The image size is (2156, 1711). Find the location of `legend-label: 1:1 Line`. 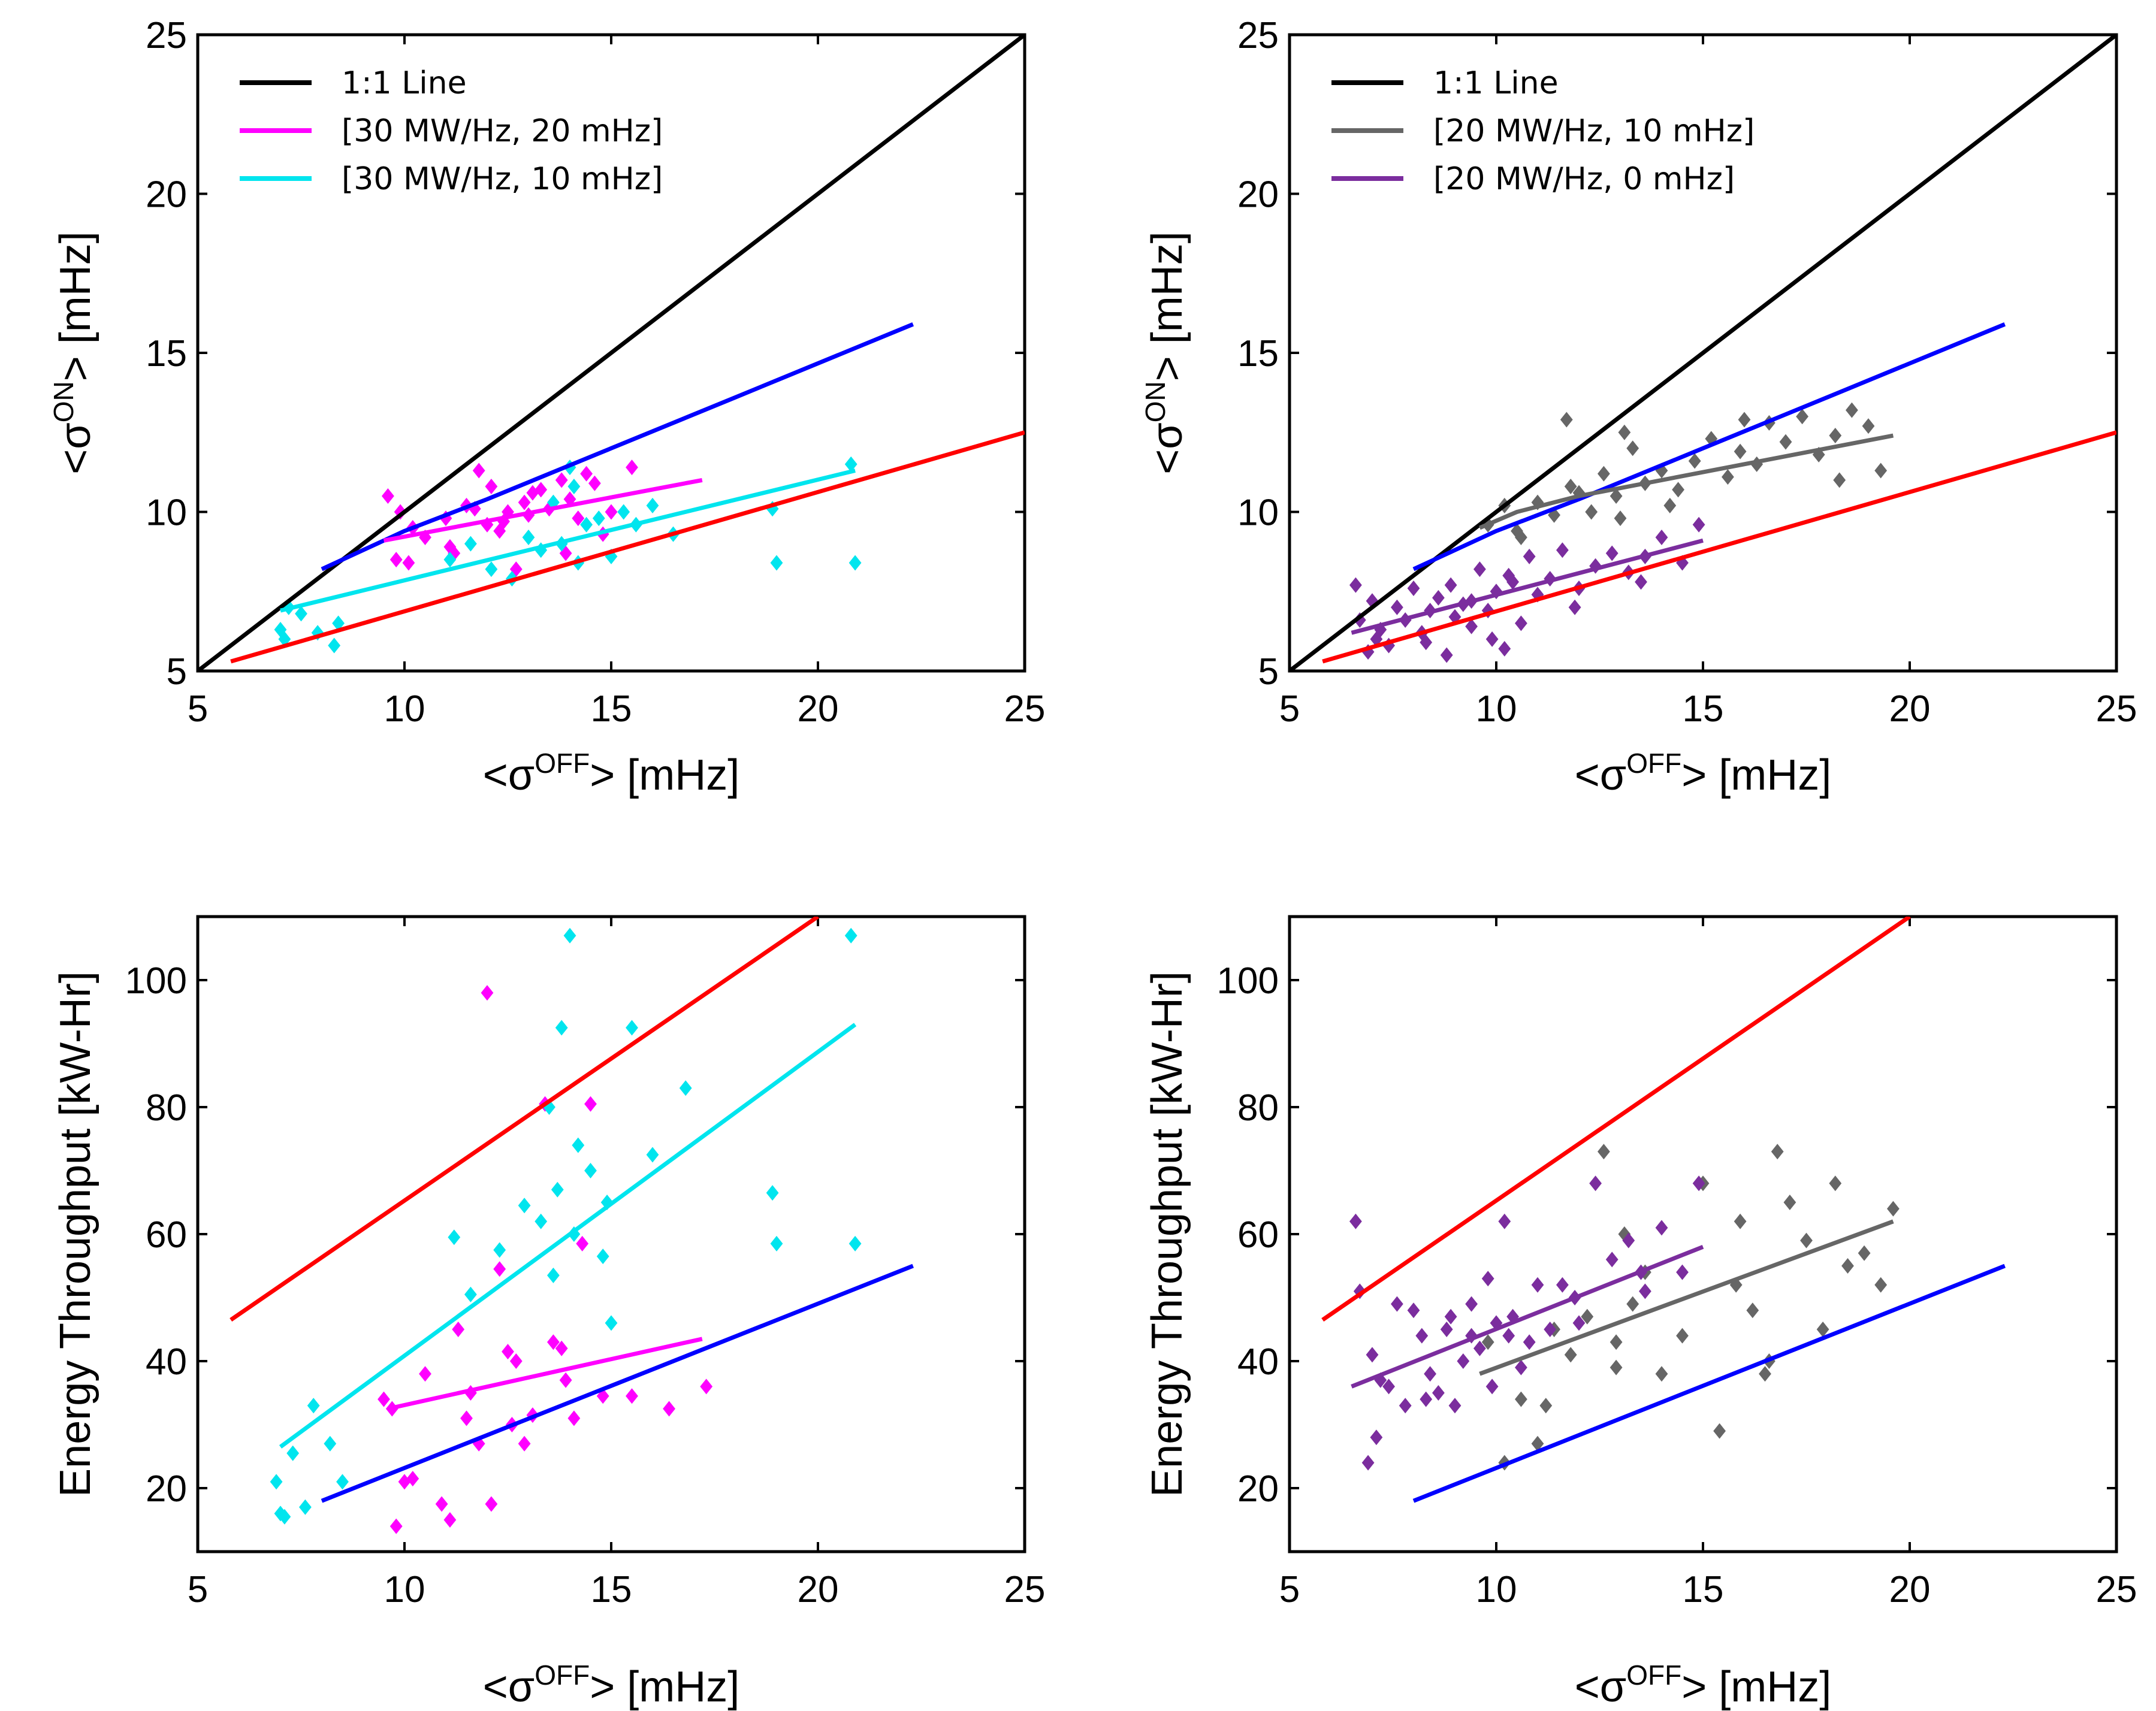

legend-label: 1:1 Line is located at coordinates (404, 83).